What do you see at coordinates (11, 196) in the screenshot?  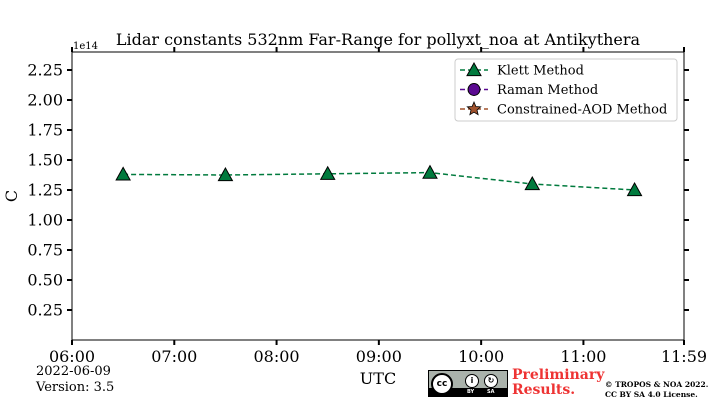 I see `y-axis-label: C` at bounding box center [11, 196].